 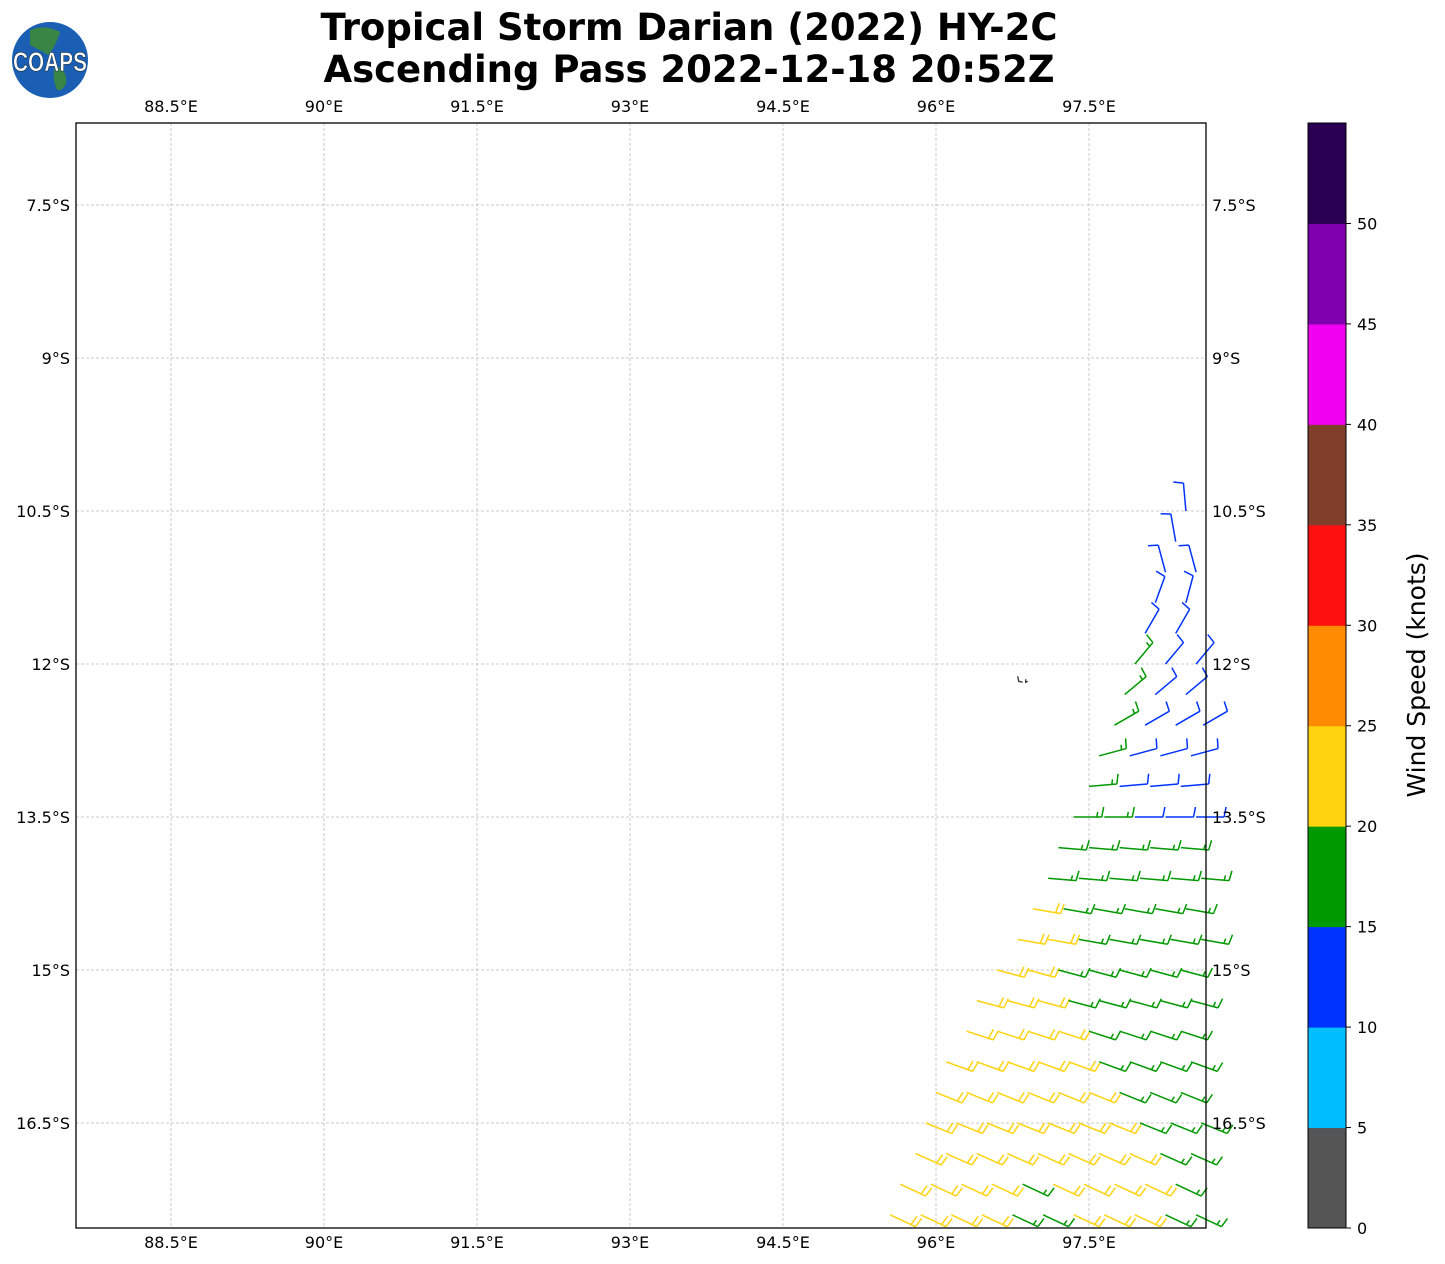 What do you see at coordinates (43, 1123) in the screenshot?
I see `left-lat-tick-label: 16.5°S` at bounding box center [43, 1123].